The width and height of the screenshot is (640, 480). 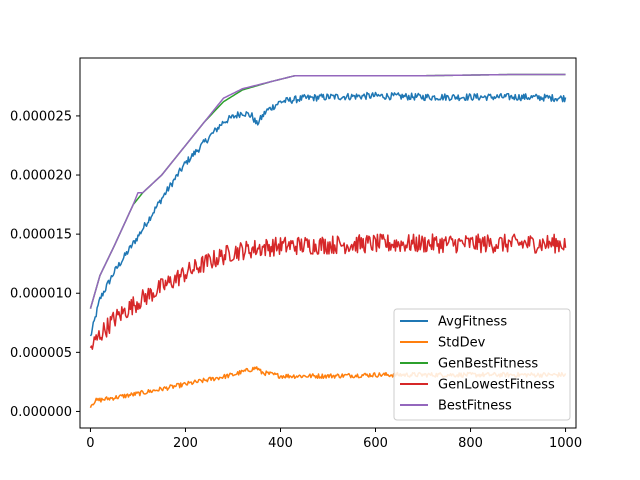 What do you see at coordinates (41, 412) in the screenshot?
I see `y-tick-label: 0.000000` at bounding box center [41, 412].